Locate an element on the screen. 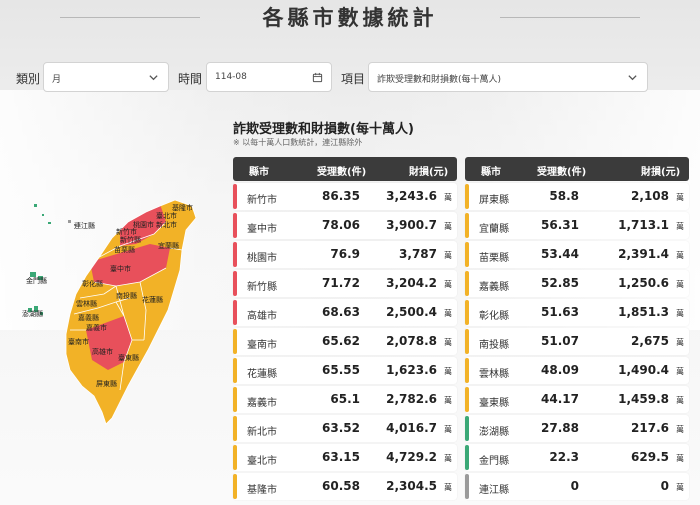 Image resolution: width=700 pixels, height=505 pixels. row-cases: 52.85 is located at coordinates (560, 283).